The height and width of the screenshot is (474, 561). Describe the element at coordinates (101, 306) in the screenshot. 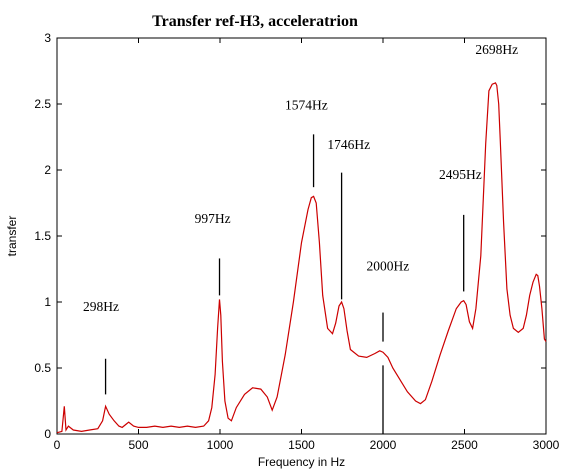

I see `annotation-label: 298Hz` at that location.